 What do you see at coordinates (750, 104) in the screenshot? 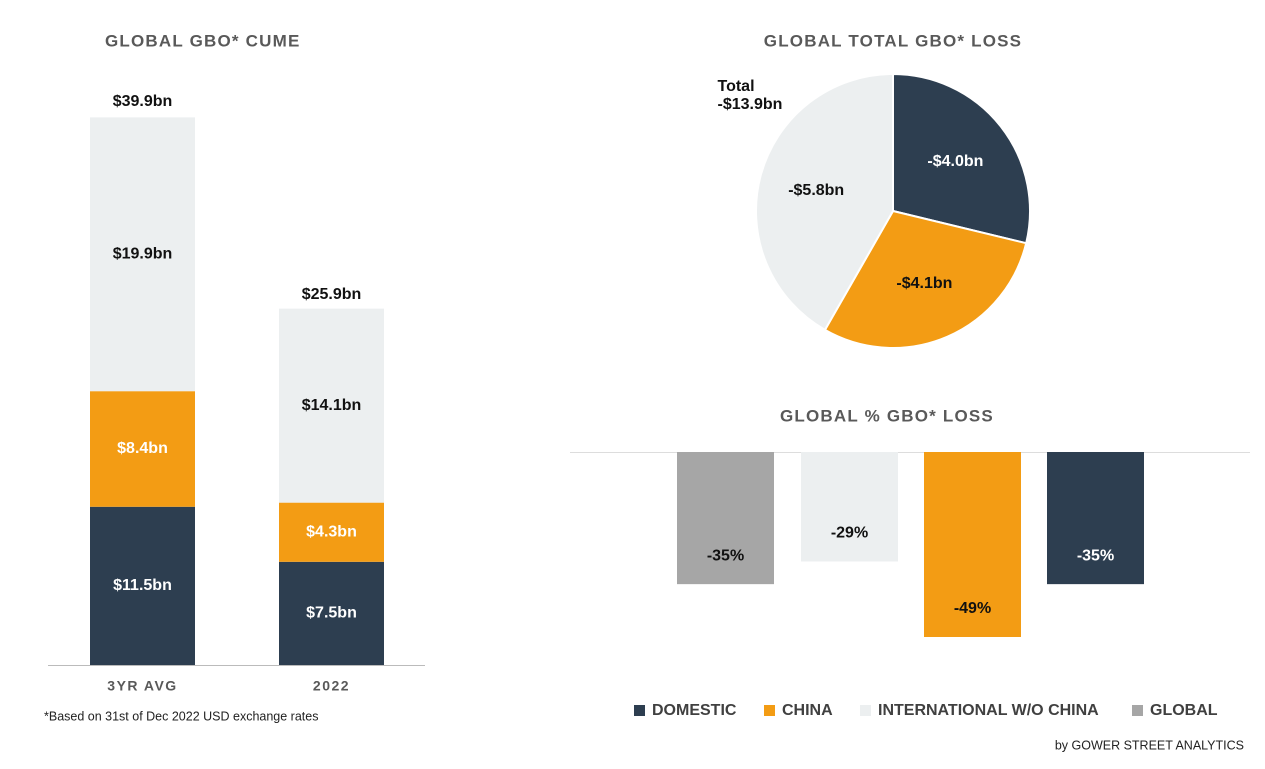
I see `pie-total: -$13.9bn` at bounding box center [750, 104].